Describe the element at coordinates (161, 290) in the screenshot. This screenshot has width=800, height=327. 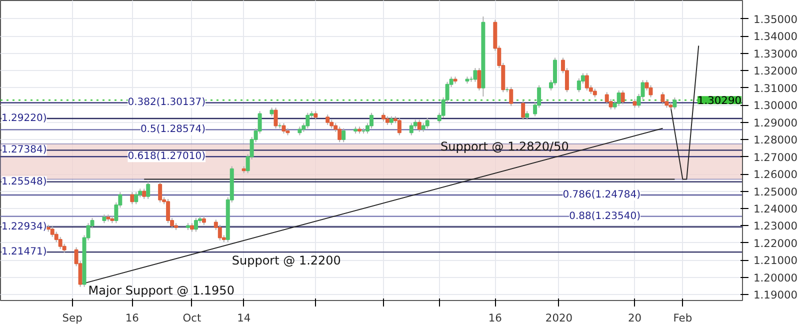
I see `annotation: Major Support @ 1.1950` at that location.